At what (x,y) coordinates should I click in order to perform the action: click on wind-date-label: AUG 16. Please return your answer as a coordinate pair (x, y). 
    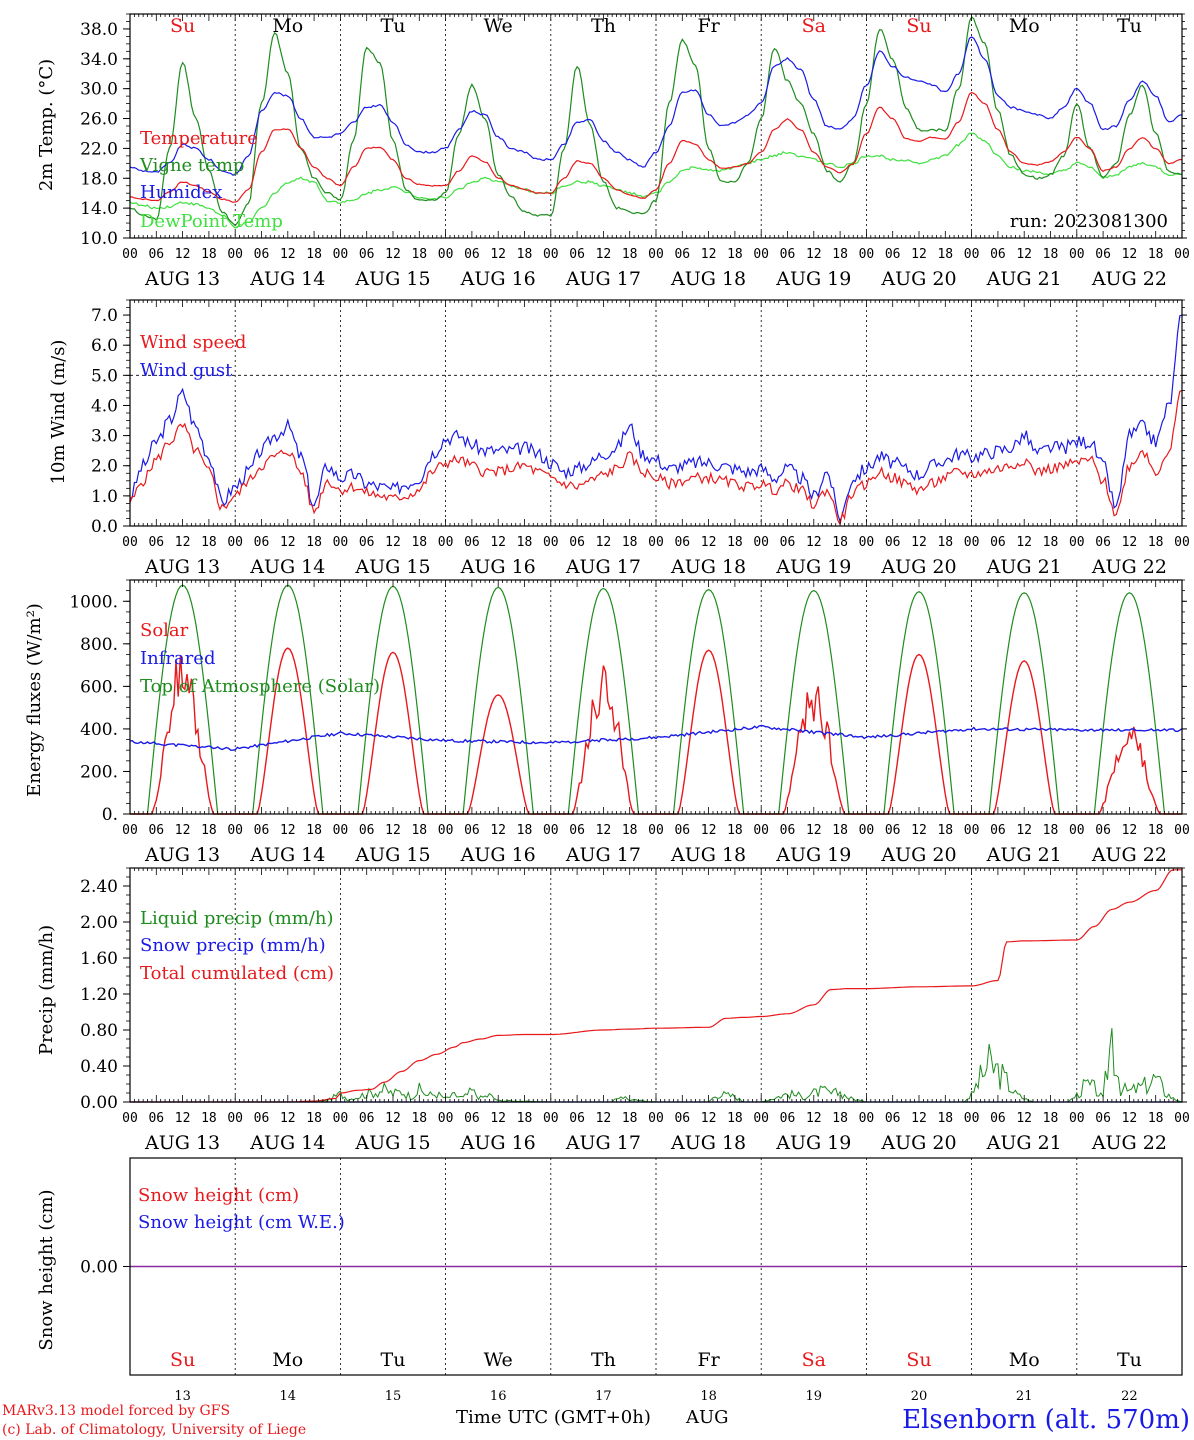
    Looking at the image, I should click on (498, 567).